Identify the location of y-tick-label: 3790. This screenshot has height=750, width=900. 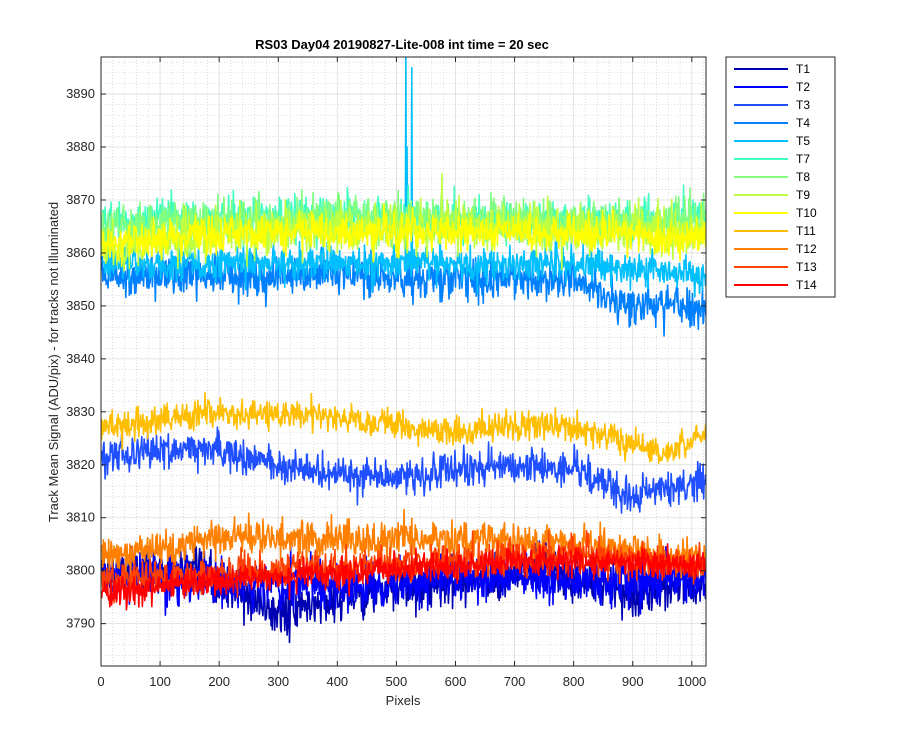
(80, 623).